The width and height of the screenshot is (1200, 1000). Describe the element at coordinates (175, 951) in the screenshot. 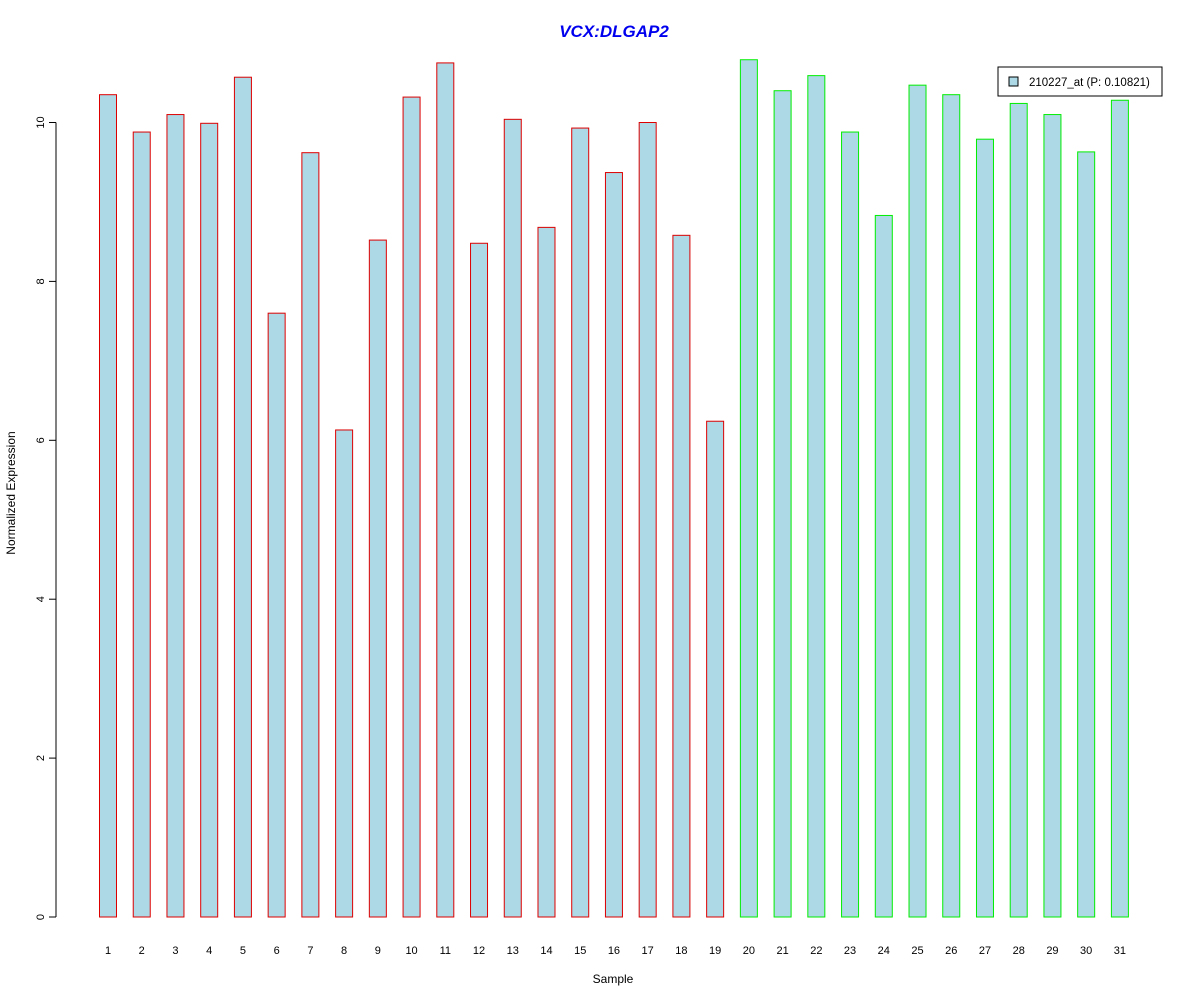

I see `x-tick-label: 3` at that location.